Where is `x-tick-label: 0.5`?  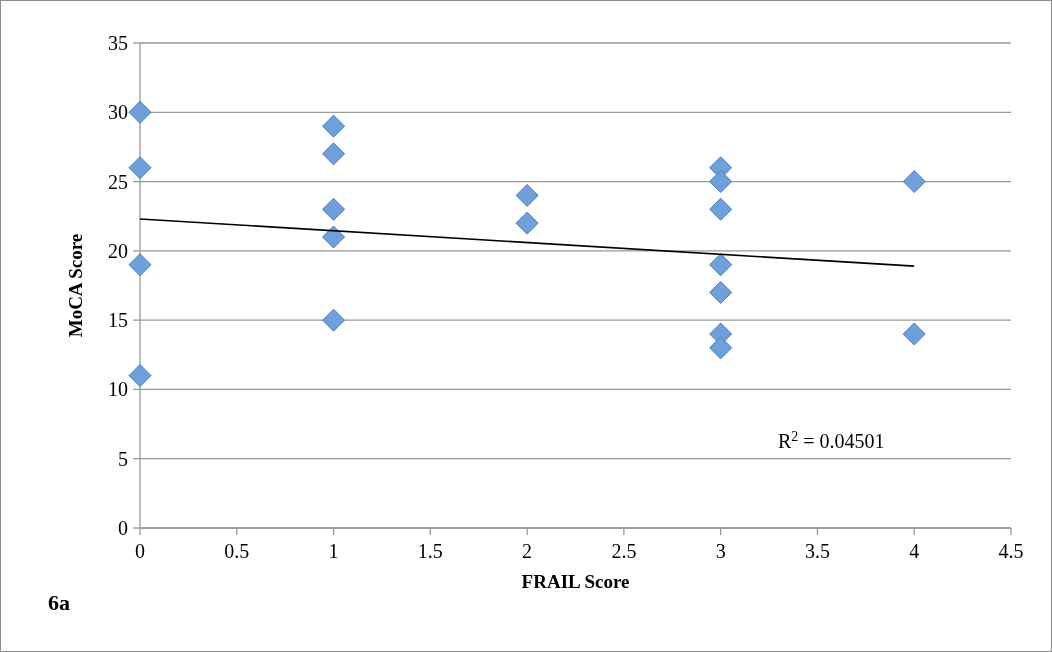
x-tick-label: 0.5 is located at coordinates (237, 551).